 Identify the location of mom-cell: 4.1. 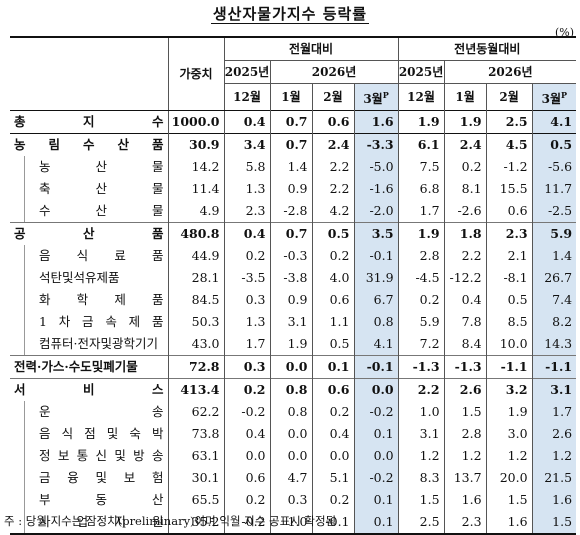
(376, 344).